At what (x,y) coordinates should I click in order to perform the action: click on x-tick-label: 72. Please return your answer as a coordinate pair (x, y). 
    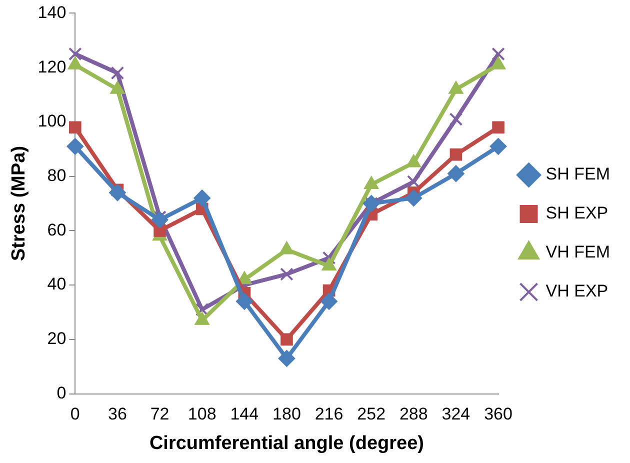
    Looking at the image, I should click on (160, 414).